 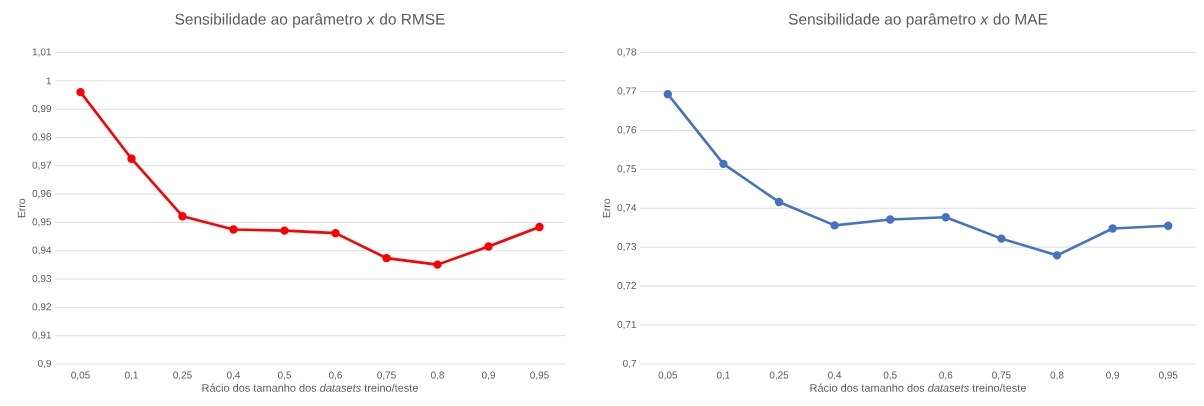 I want to click on y-tick-label: 0,99, so click(x=42, y=109).